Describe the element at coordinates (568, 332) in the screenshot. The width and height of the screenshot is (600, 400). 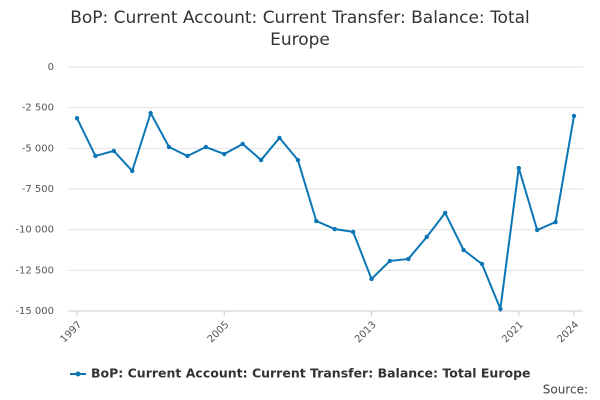
I see `x-tick-label: 2024` at that location.